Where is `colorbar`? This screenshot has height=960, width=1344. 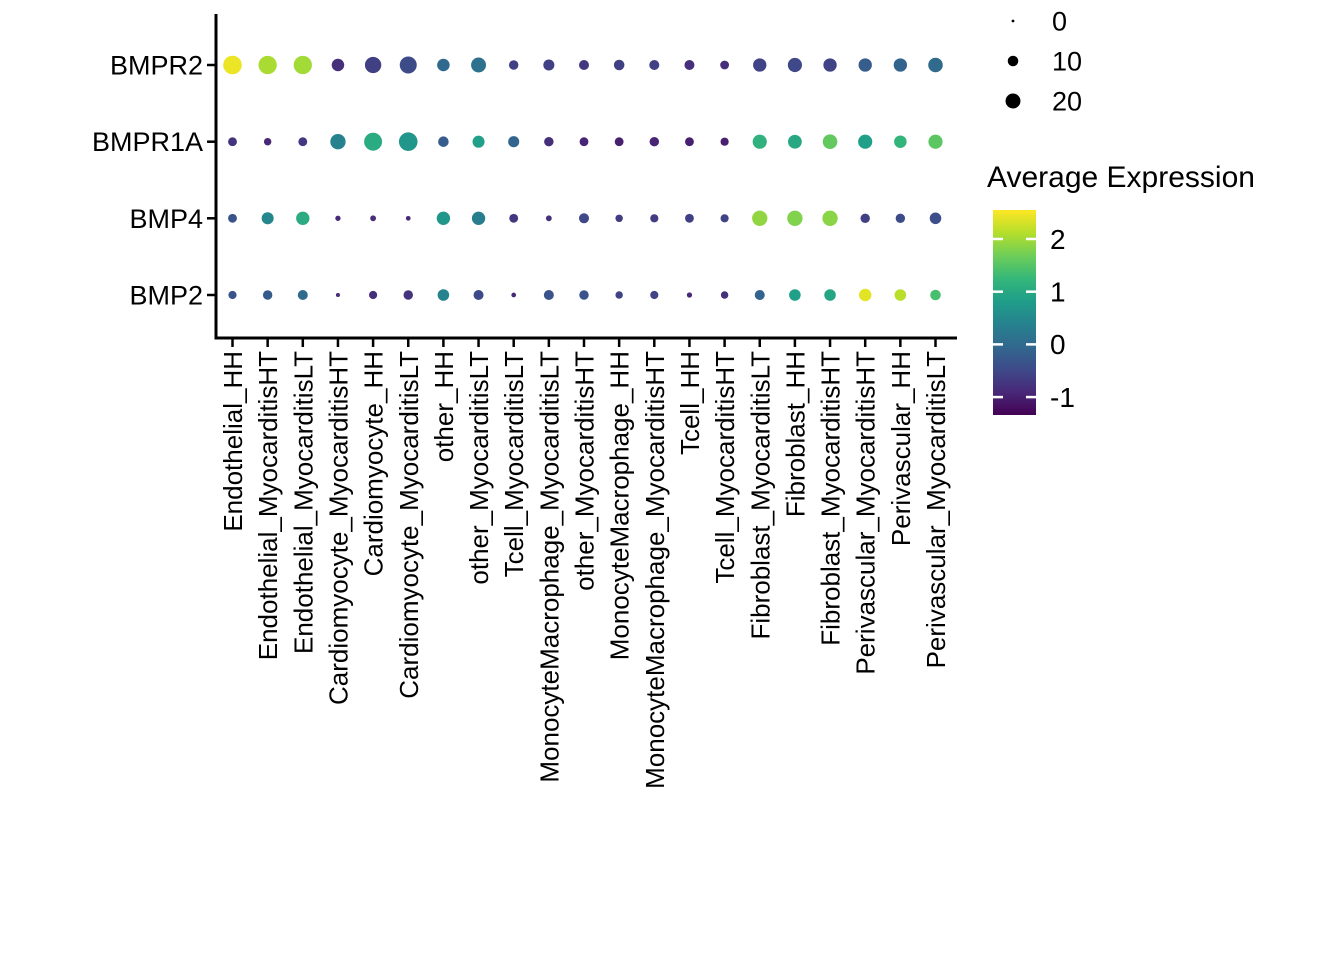 colorbar is located at coordinates (1014, 312).